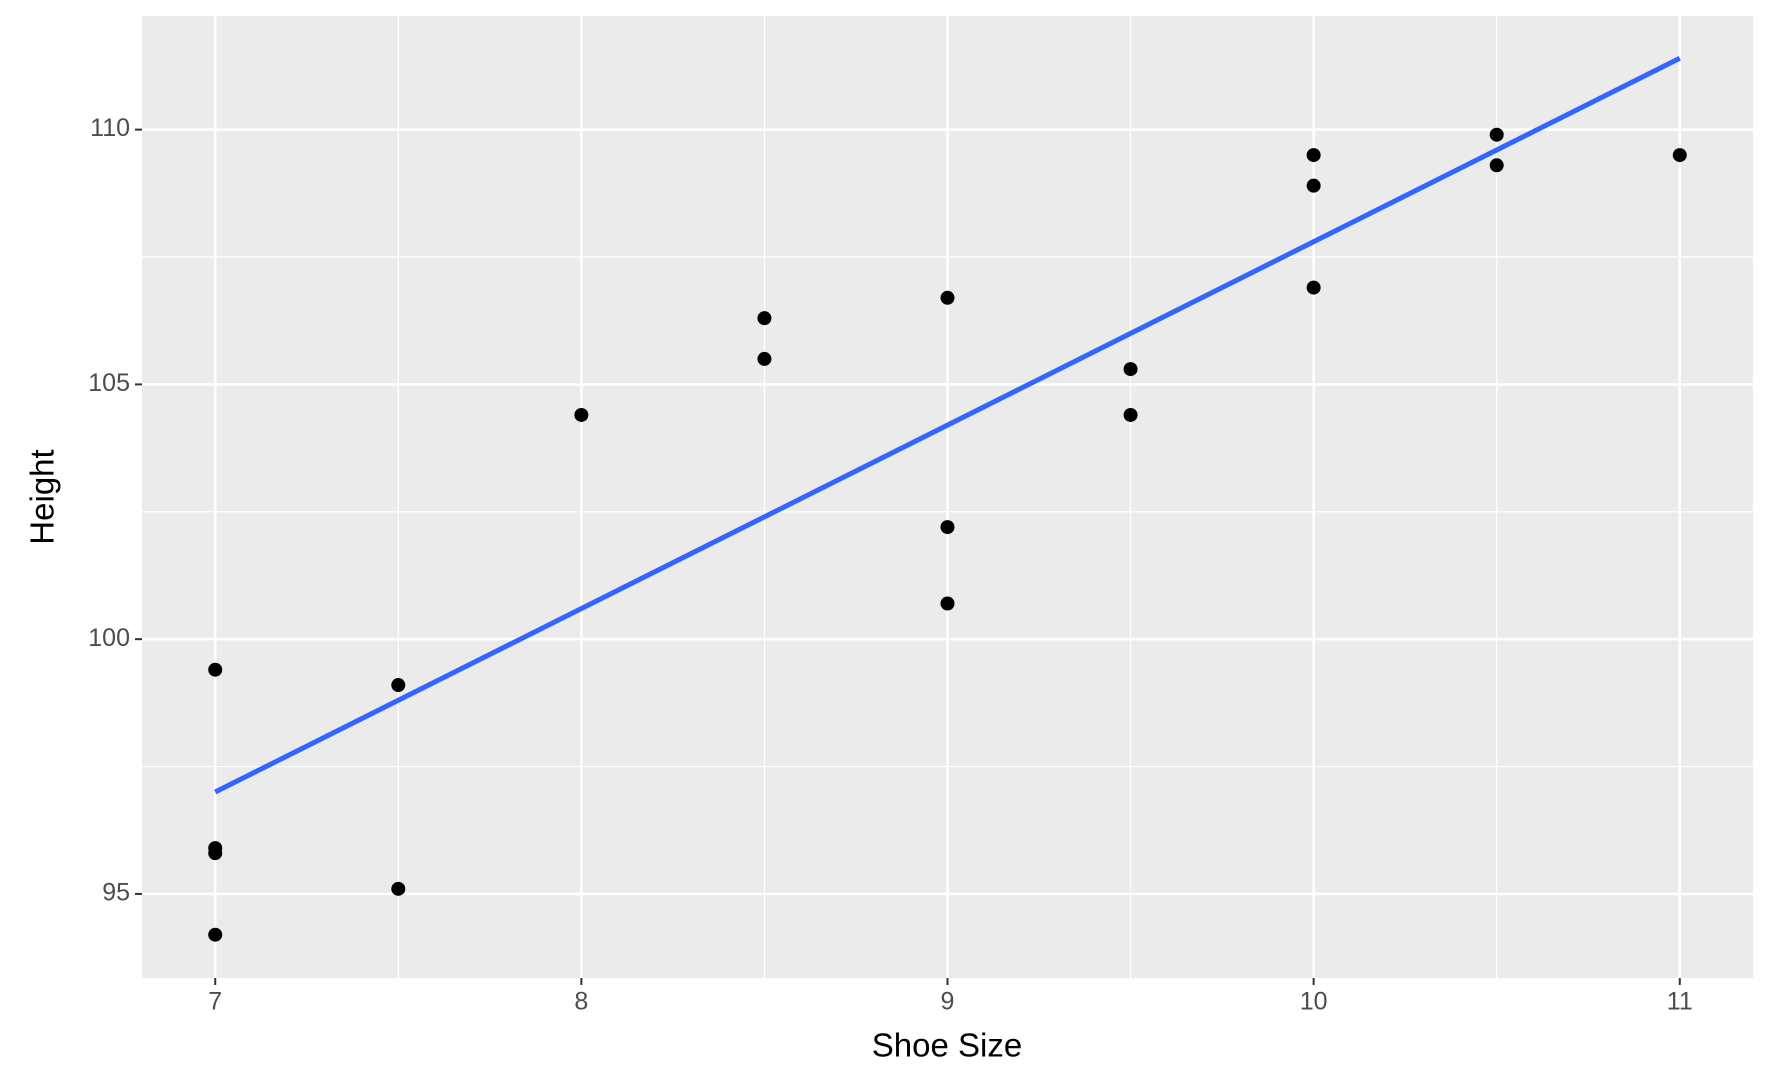  I want to click on y-tick-label: 105, so click(109, 383).